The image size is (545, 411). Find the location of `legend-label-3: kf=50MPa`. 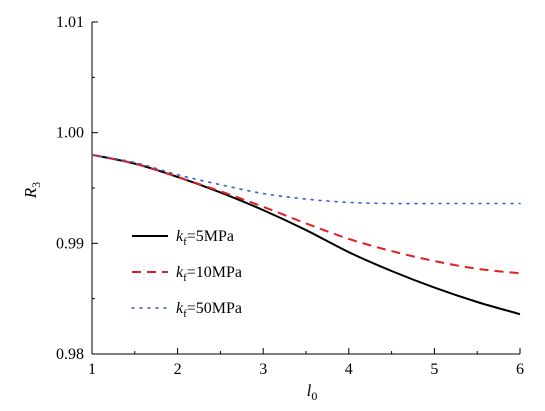

legend-label-3: kf=50MPa is located at coordinates (209, 310).